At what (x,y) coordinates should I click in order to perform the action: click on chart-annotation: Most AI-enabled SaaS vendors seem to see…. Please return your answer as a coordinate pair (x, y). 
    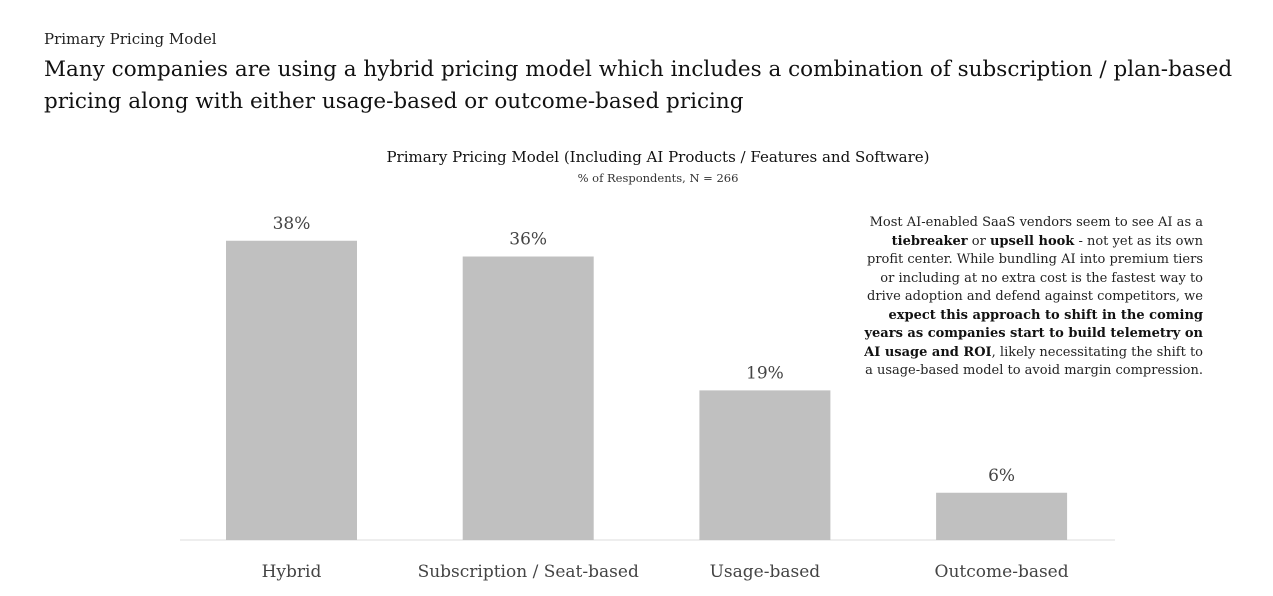
    Looking at the image, I should click on (1030, 297).